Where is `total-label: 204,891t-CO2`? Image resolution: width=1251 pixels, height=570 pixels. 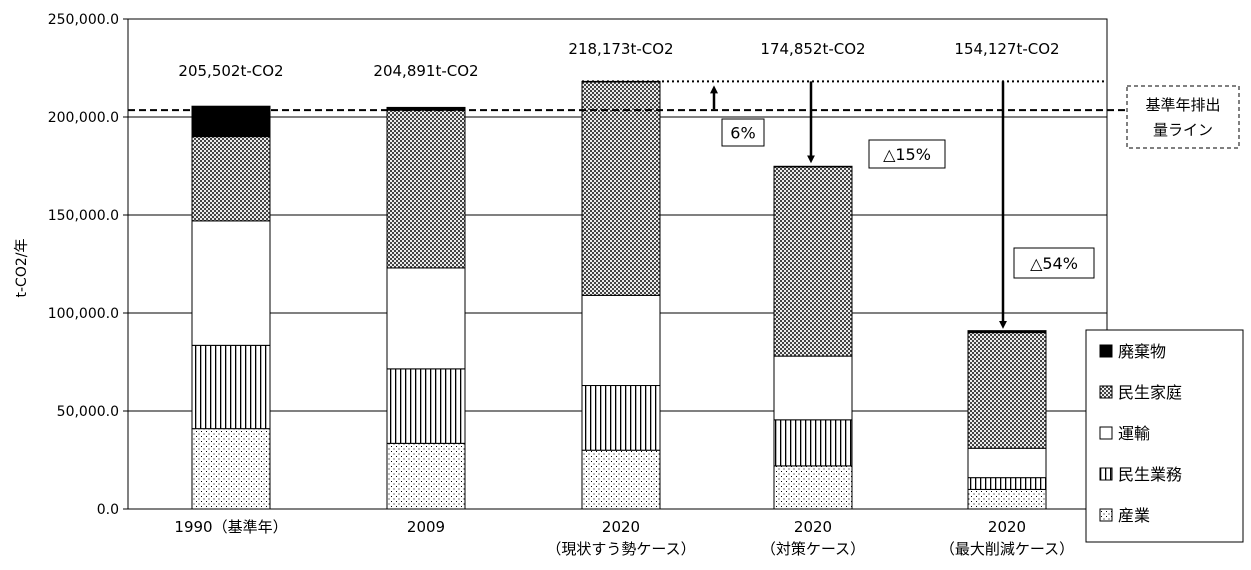
total-label: 204,891t-CO2 is located at coordinates (425, 71).